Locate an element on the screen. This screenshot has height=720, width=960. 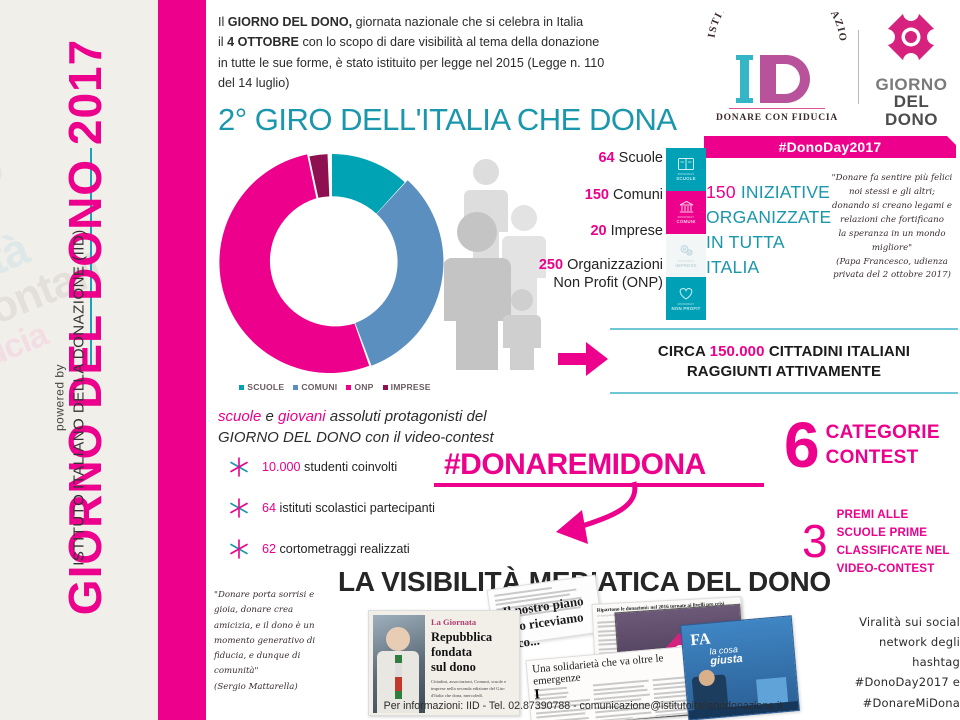
sidebar-divider-rule is located at coordinates (91, 258).